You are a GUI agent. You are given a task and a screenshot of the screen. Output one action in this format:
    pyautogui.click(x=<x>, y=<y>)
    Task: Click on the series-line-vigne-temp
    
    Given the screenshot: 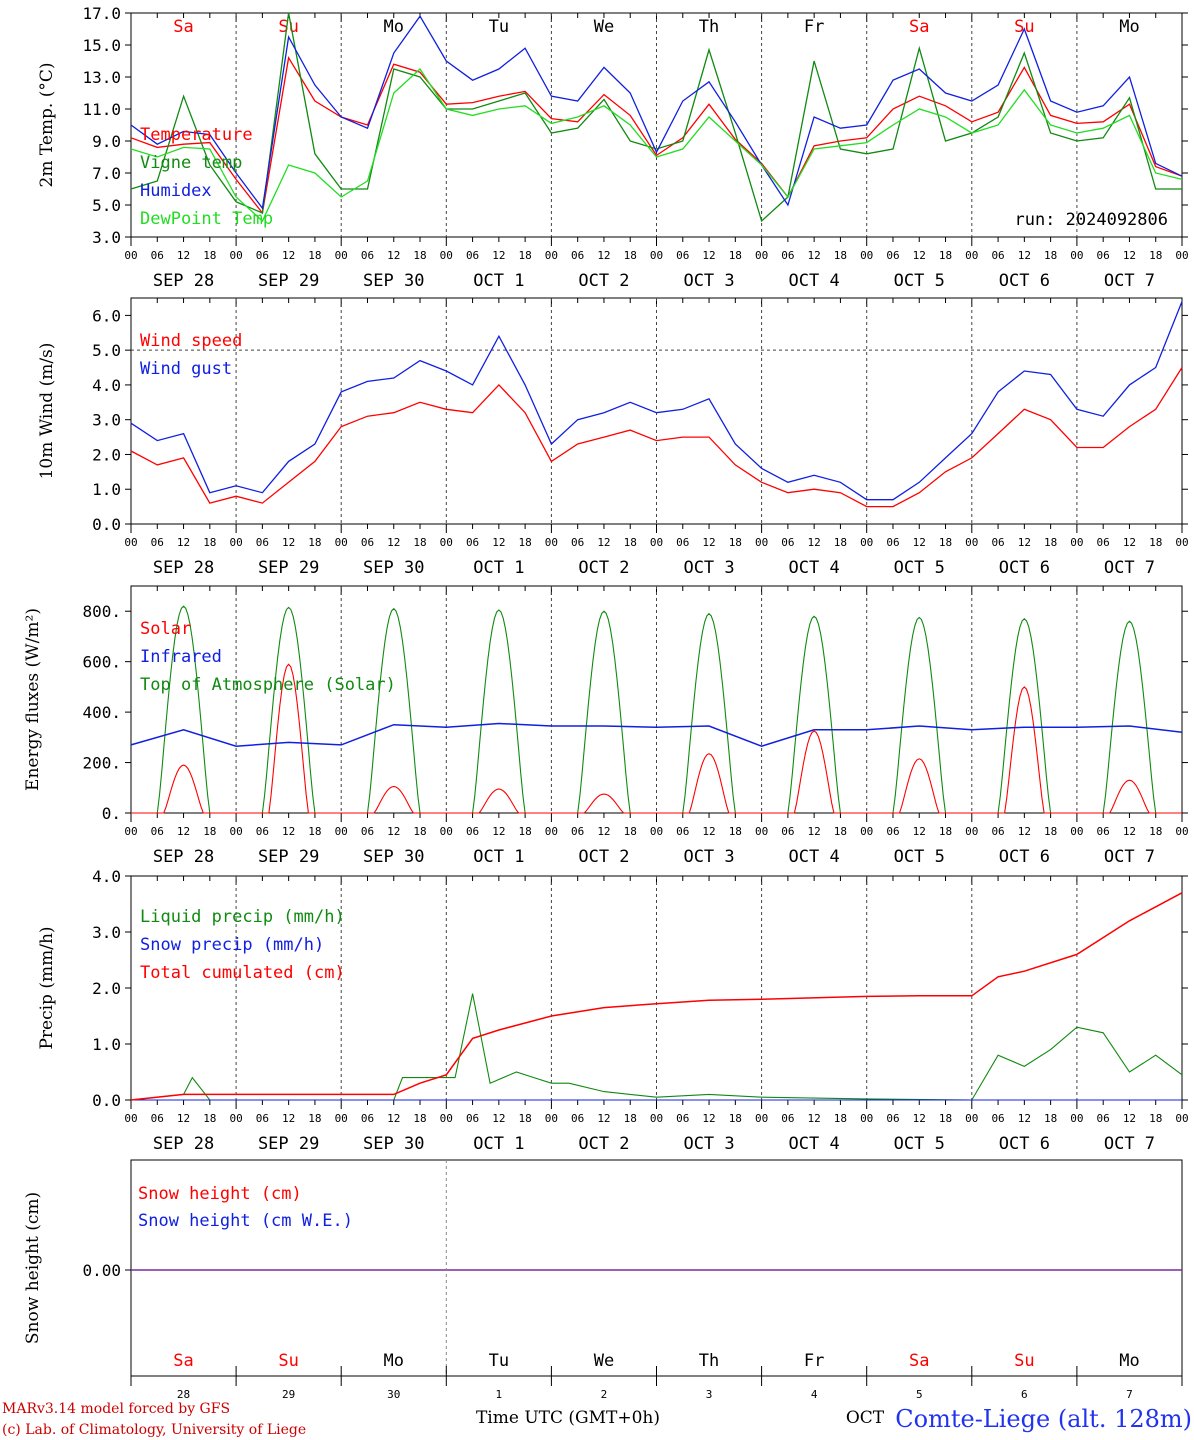 What is the action you would take?
    pyautogui.click(x=656, y=117)
    